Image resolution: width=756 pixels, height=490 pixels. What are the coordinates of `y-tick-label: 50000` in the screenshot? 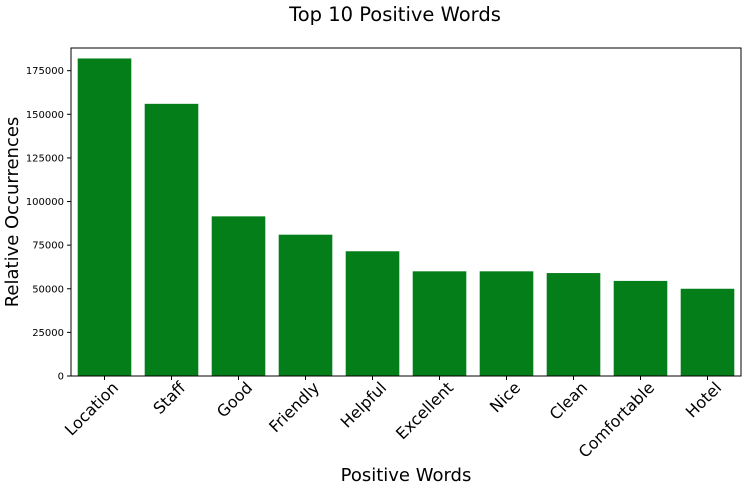 It's located at (48, 289).